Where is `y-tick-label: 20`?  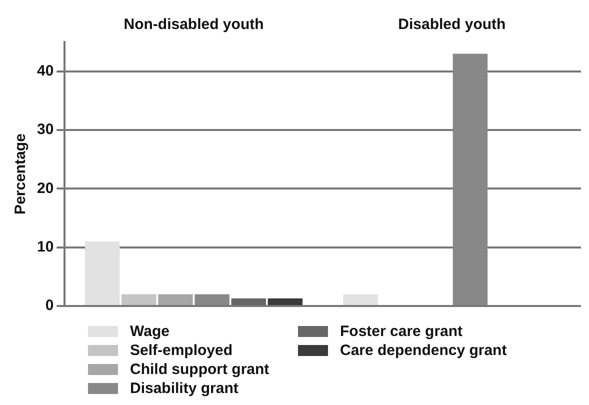 y-tick-label: 20 is located at coordinates (45, 188).